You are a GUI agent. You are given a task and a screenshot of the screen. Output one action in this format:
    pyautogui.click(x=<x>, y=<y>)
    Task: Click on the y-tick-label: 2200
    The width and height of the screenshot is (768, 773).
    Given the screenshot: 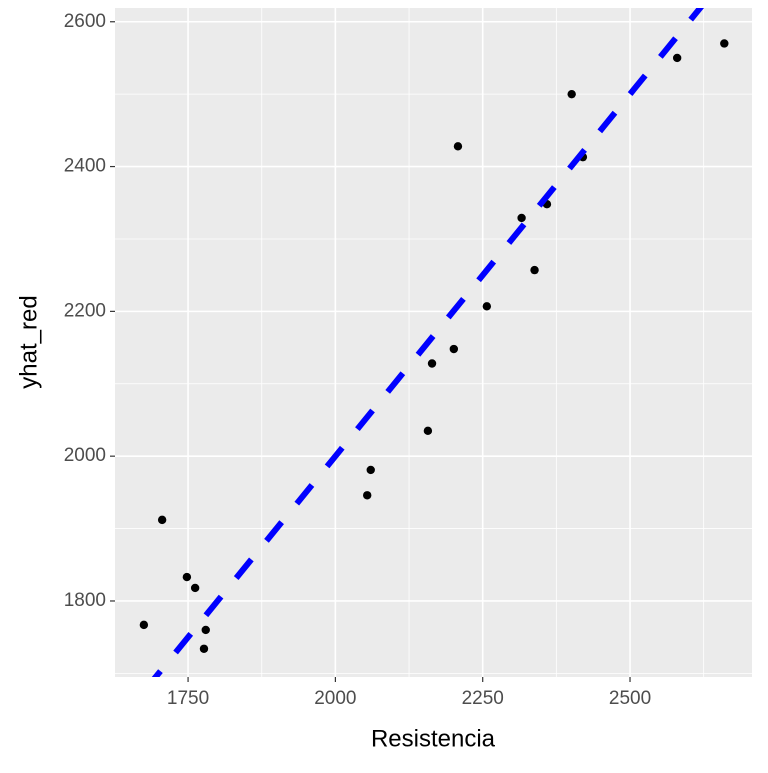 What is the action you would take?
    pyautogui.click(x=85, y=310)
    